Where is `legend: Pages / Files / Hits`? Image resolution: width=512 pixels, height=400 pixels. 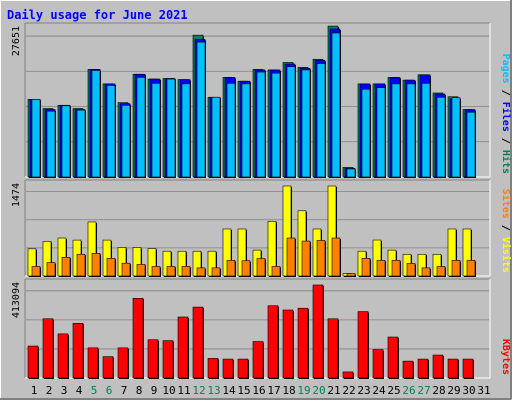
legend: Pages / Files / Hits is located at coordinates (506, 114).